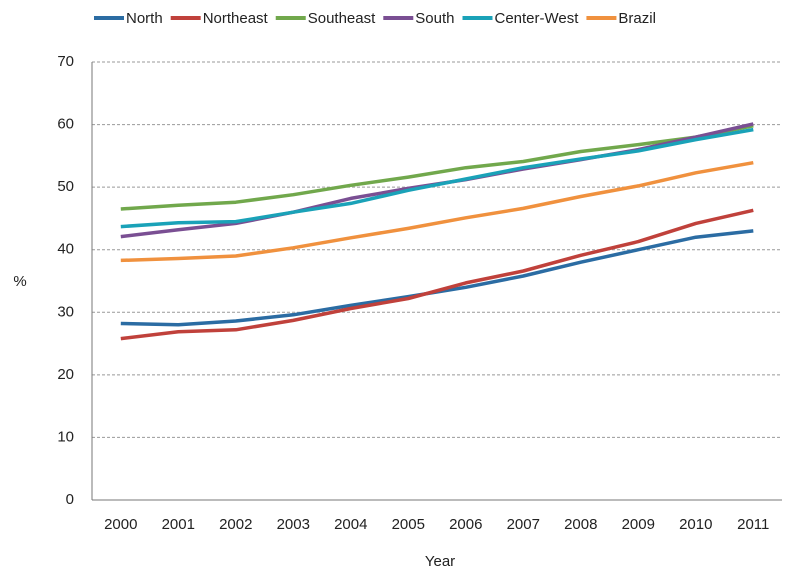  What do you see at coordinates (638, 524) in the screenshot?
I see `x-tick-label: 2009` at bounding box center [638, 524].